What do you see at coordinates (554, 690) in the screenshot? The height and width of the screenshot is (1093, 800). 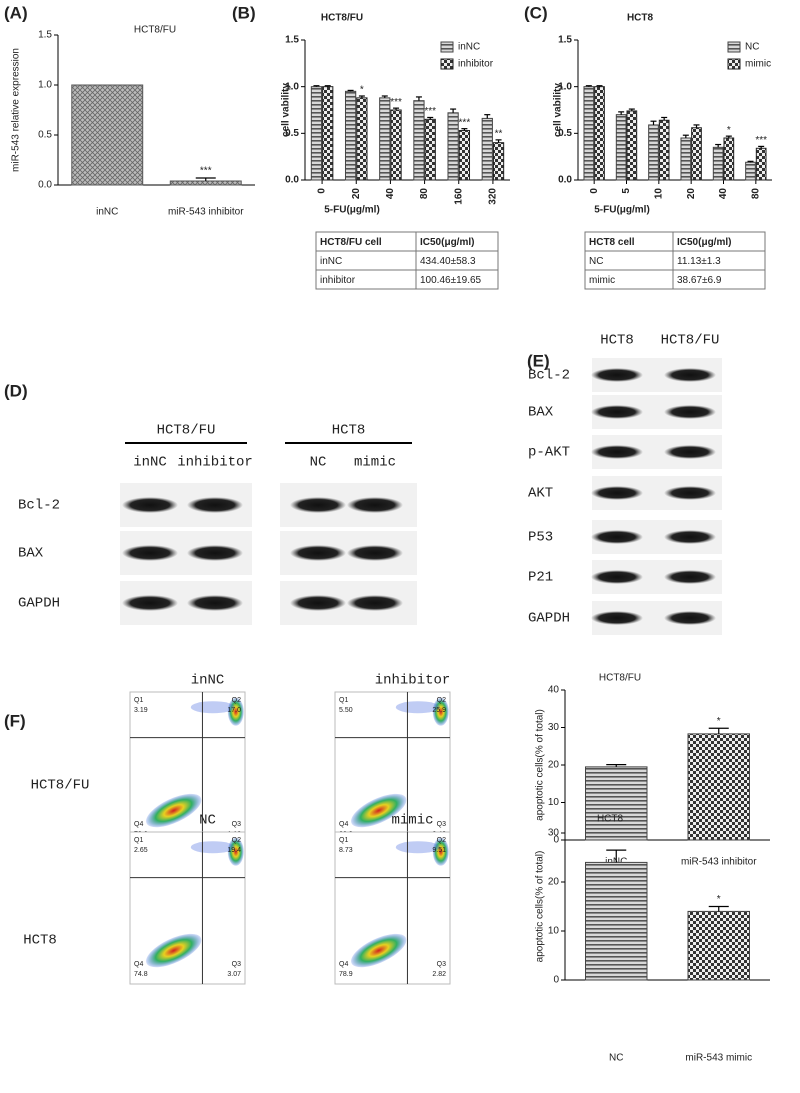 I see `y-tick-label: 40` at bounding box center [554, 690].